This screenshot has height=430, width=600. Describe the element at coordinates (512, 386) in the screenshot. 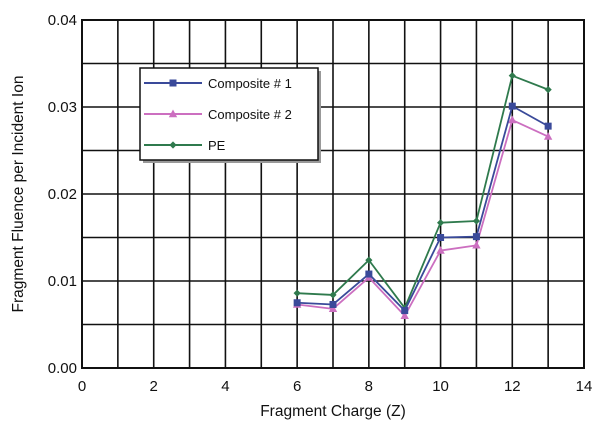

I see `x-tick-label: 12` at that location.